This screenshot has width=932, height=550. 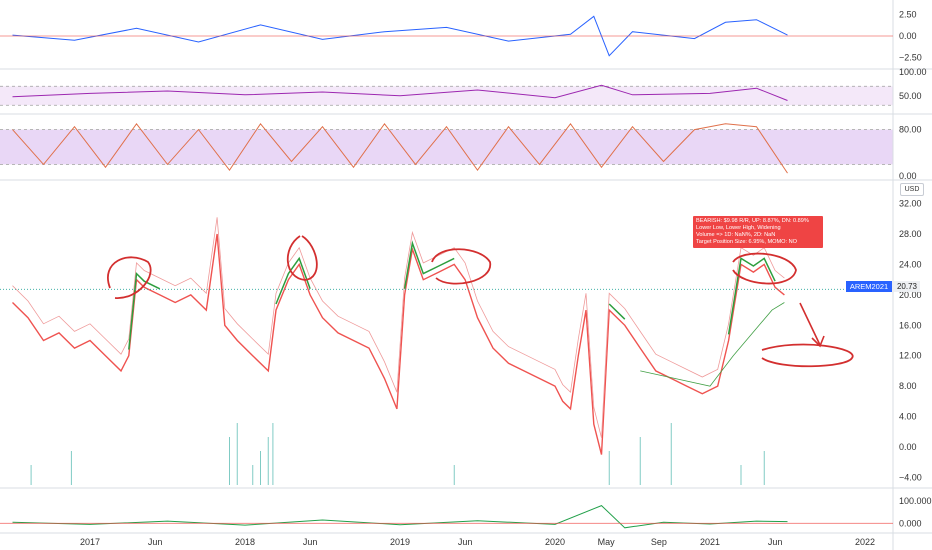 What do you see at coordinates (555, 542) in the screenshot?
I see `x-tick-label: 2020` at bounding box center [555, 542].